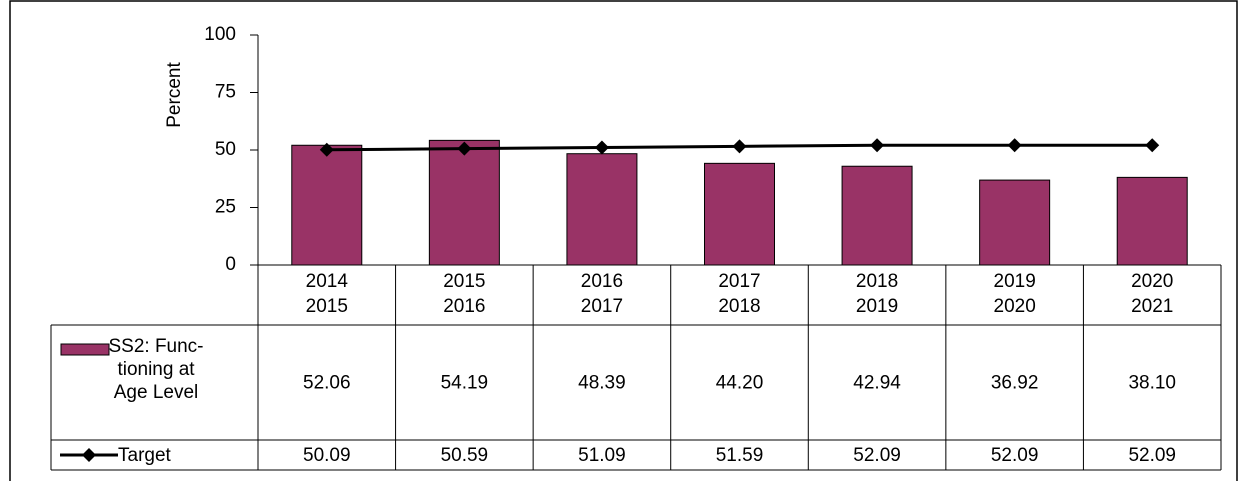 This screenshot has width=1249, height=481. Describe the element at coordinates (1152, 383) in the screenshot. I see `data-label: 38.10` at that location.